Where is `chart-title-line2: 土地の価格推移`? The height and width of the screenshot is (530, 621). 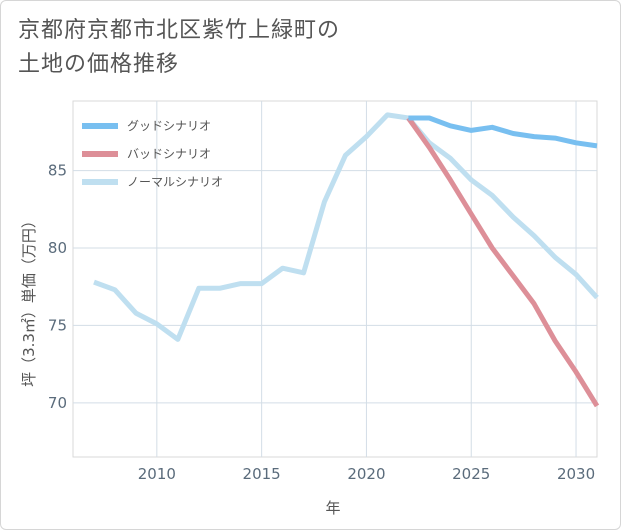 chart-title-line2: 土地の価格推移 is located at coordinates (99, 64).